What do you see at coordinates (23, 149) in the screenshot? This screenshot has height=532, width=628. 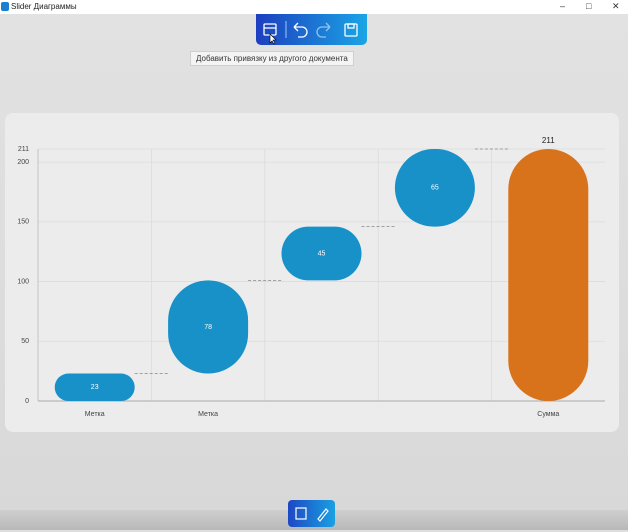 I see `y-tick-label: 211` at bounding box center [23, 149].